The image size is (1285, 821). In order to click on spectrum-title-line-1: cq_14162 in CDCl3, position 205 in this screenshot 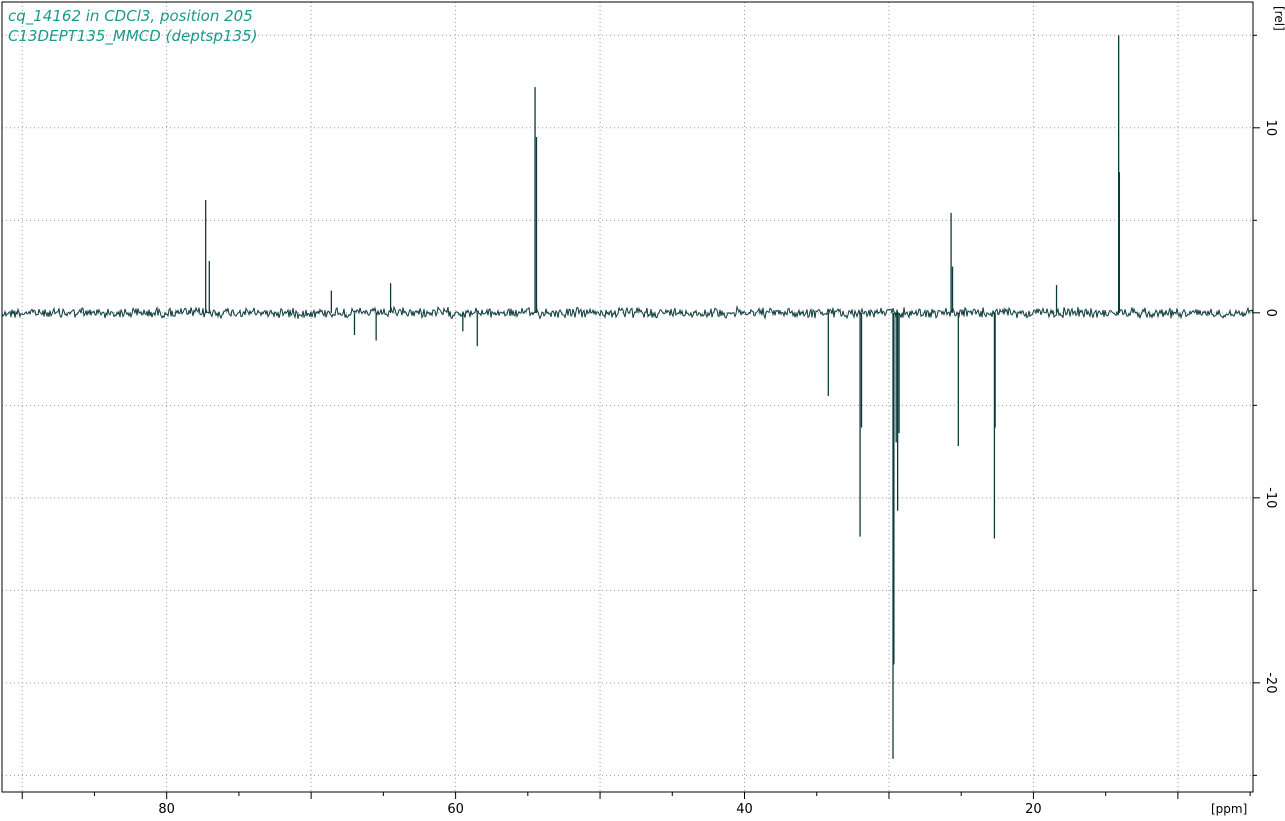, I will do `click(130, 16)`.